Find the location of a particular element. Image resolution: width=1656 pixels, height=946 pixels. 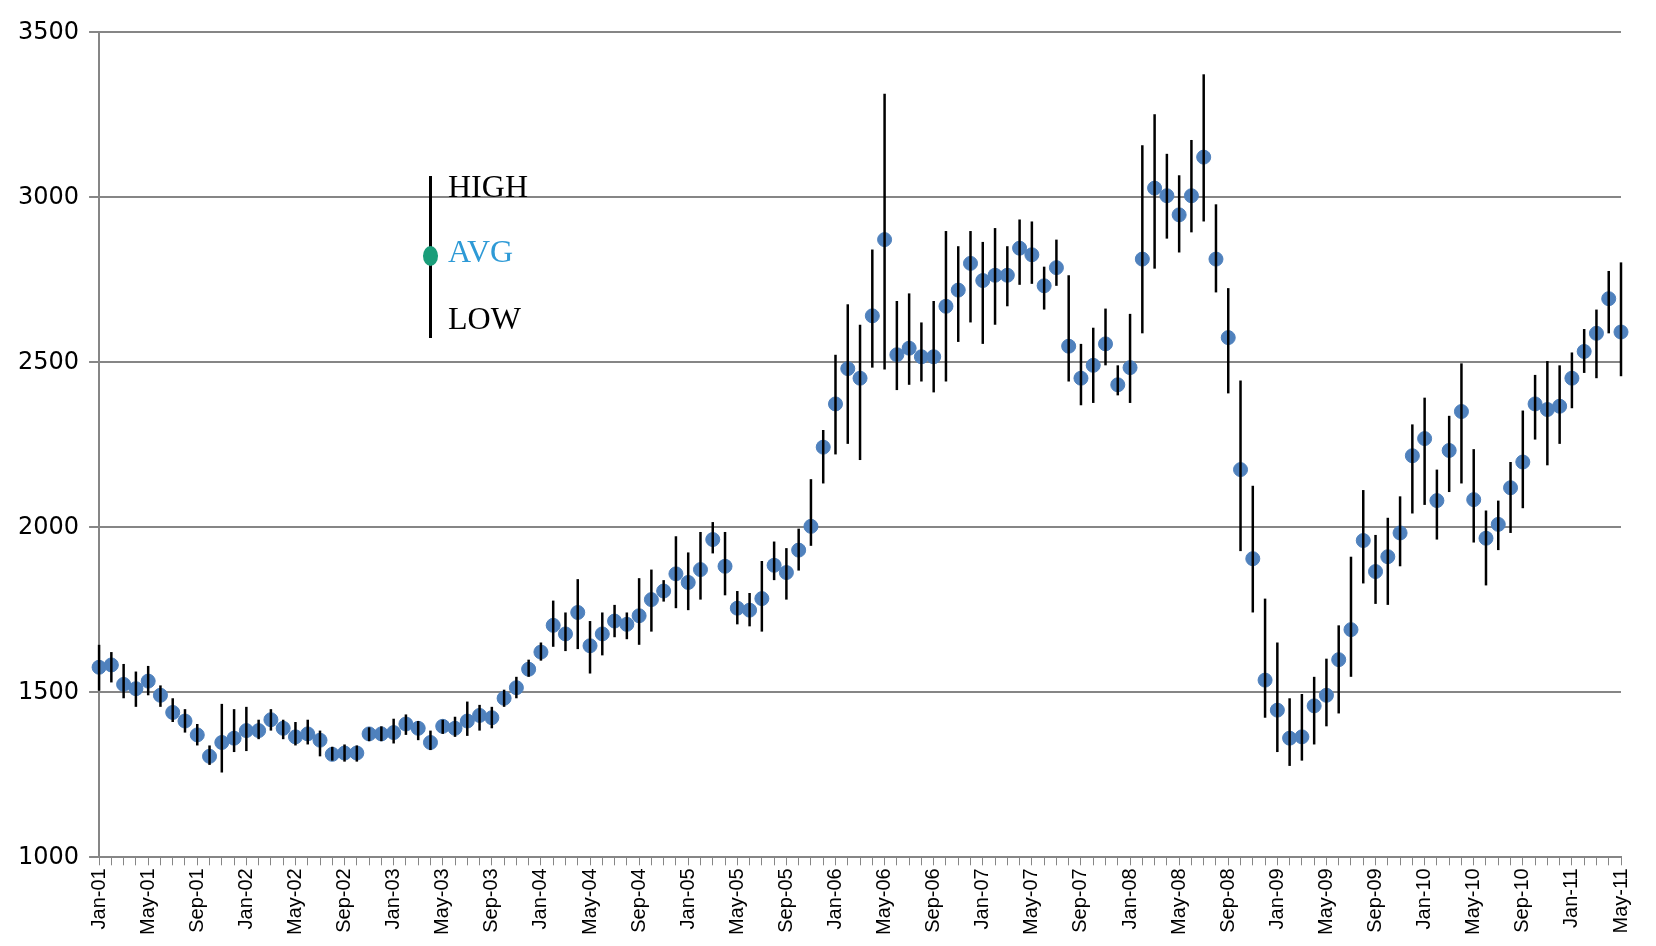

x-tick-label: May-07 is located at coordinates (1030, 902).